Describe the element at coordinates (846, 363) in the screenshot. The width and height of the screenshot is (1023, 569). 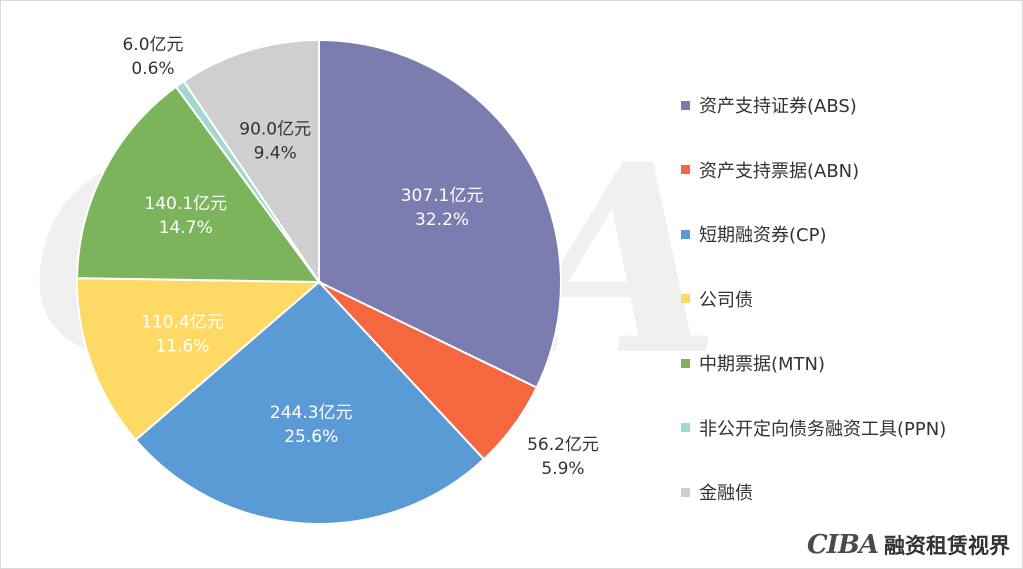
I see `legend-item: 中期票据(MTN)` at that location.